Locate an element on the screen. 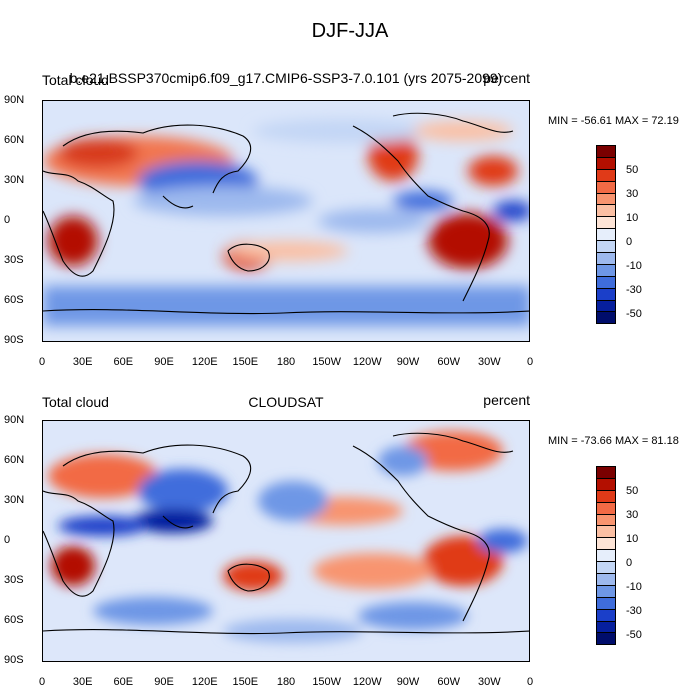 Image resolution: width=700 pixels, height=700 pixels. colorbar-frame is located at coordinates (606, 234).